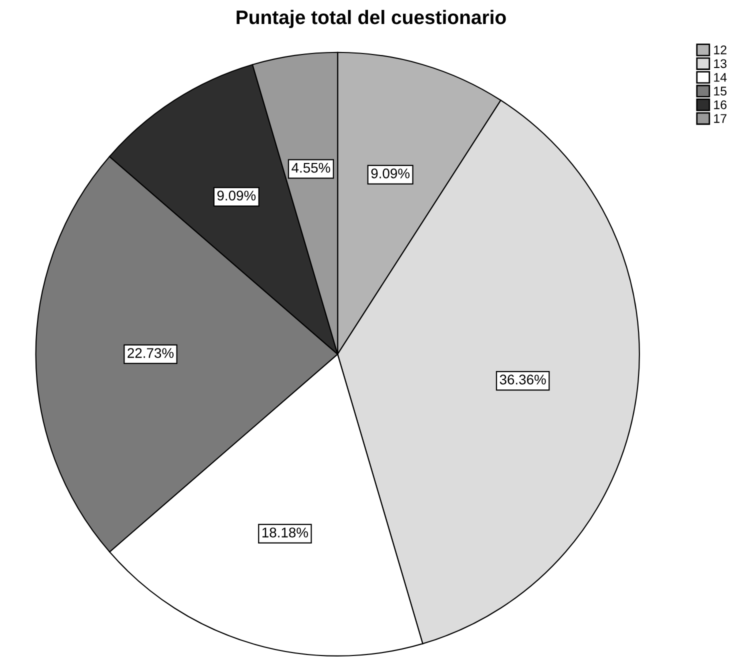 The height and width of the screenshot is (662, 742). What do you see at coordinates (285, 533) in the screenshot?
I see `data-label: 18.18%` at bounding box center [285, 533].